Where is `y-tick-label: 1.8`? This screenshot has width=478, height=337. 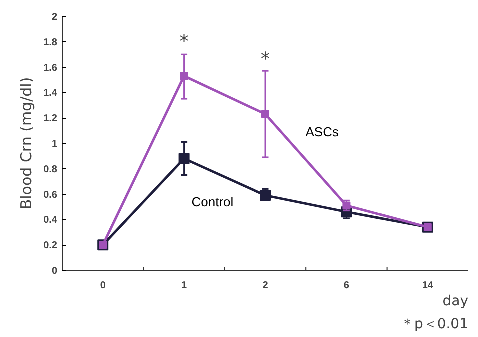 y-tick-label: 1.8 is located at coordinates (51, 42).